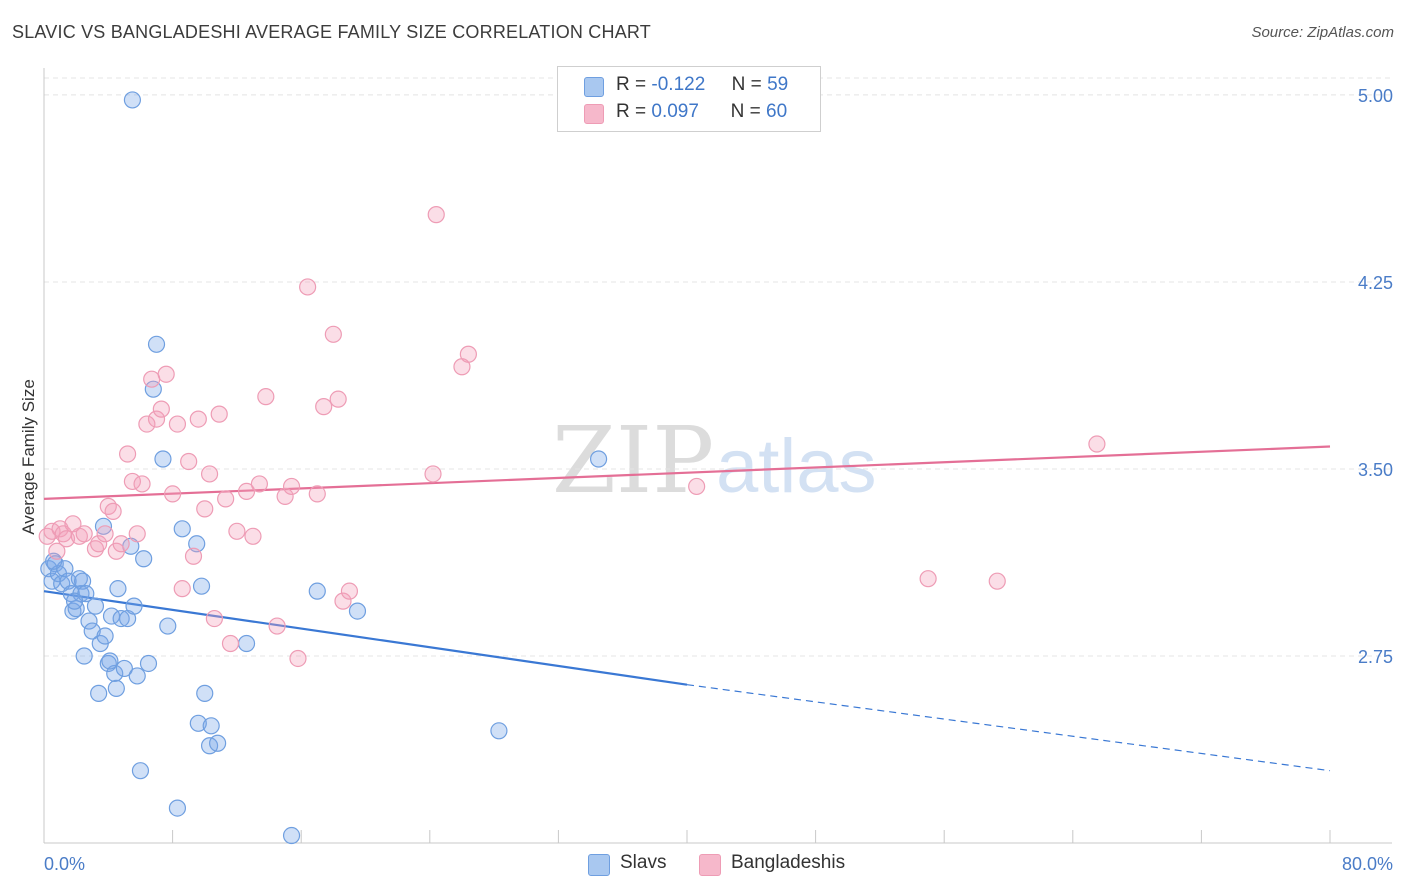 The image size is (1406, 892). What do you see at coordinates (689, 99) in the screenshot?
I see `correlation-legend: R = -0.122 N = 59 R = 0.097 N = 60` at bounding box center [689, 99].